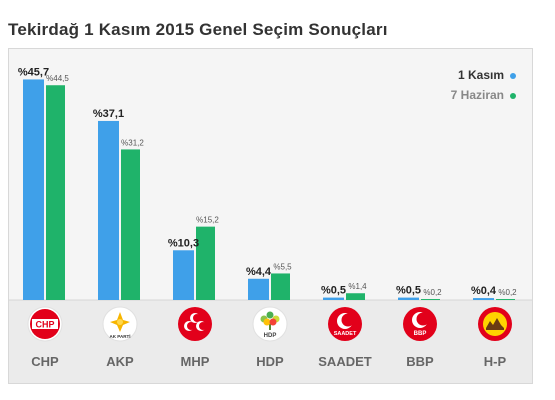 The image size is (555, 400). I want to click on data-label-previous-hp: %0,2, so click(507, 292).